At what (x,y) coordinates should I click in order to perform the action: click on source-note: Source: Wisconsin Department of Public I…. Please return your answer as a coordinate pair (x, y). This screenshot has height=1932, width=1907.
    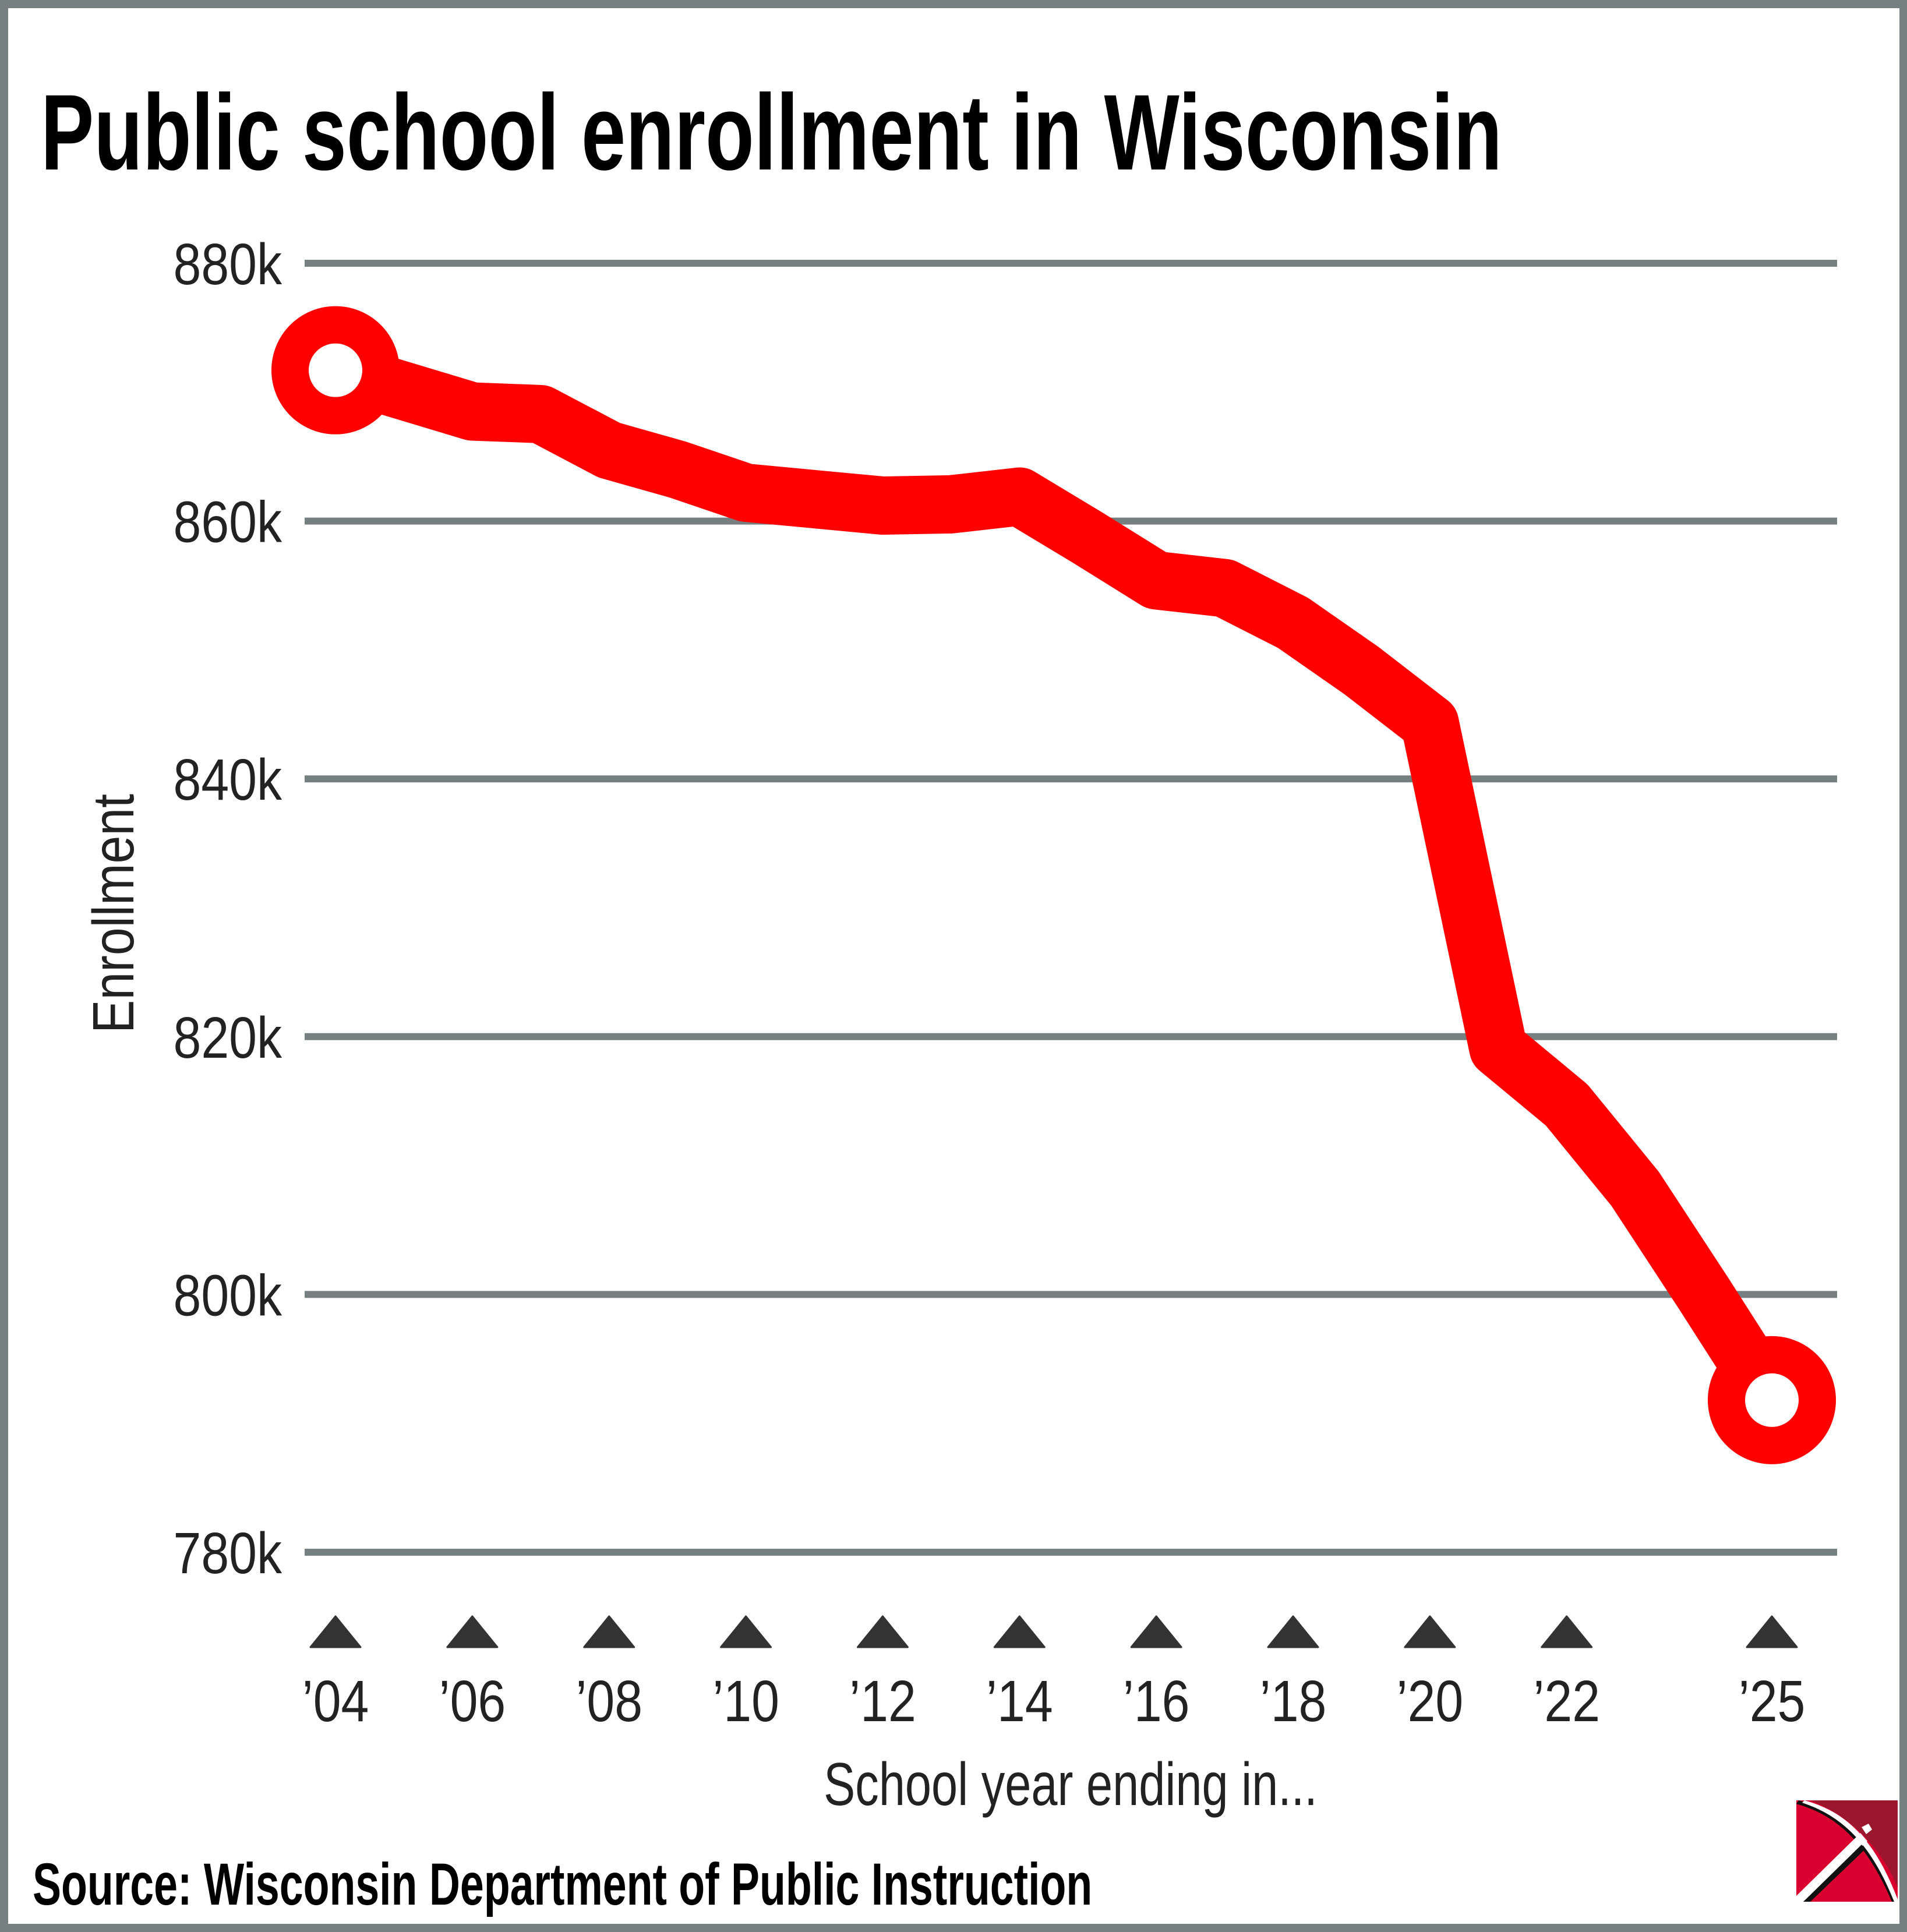
    Looking at the image, I should click on (563, 1884).